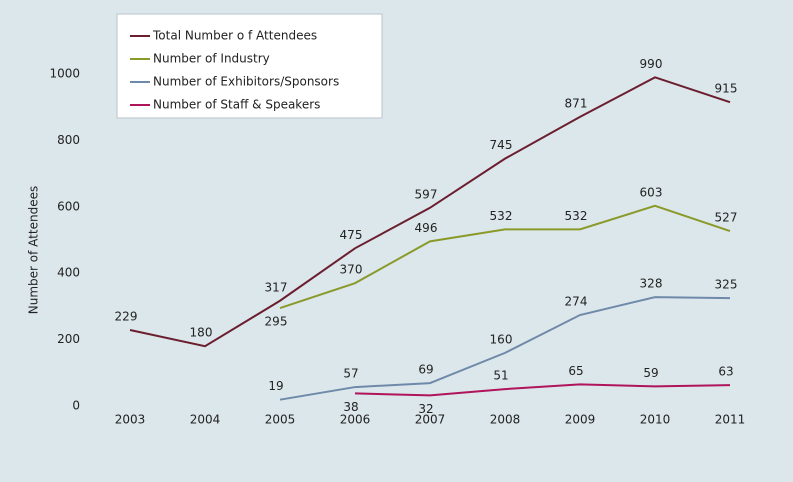 The width and height of the screenshot is (793, 482). What do you see at coordinates (500, 376) in the screenshot?
I see `data-label: 51` at bounding box center [500, 376].